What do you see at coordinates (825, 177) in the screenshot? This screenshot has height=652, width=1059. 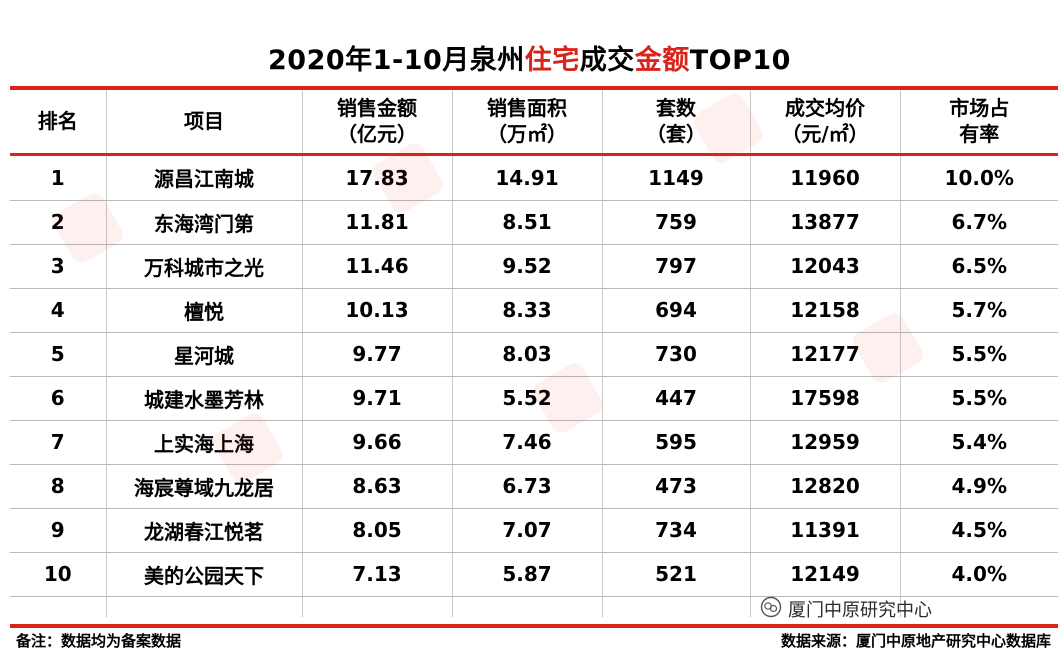 I see `cell-price: 11960` at bounding box center [825, 177].